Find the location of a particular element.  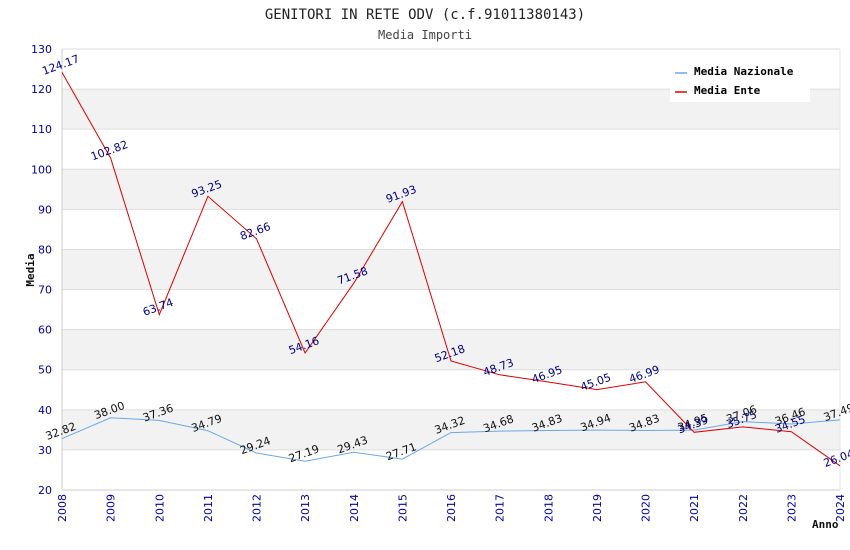

y-tick-label: 60 is located at coordinates (45, 330).